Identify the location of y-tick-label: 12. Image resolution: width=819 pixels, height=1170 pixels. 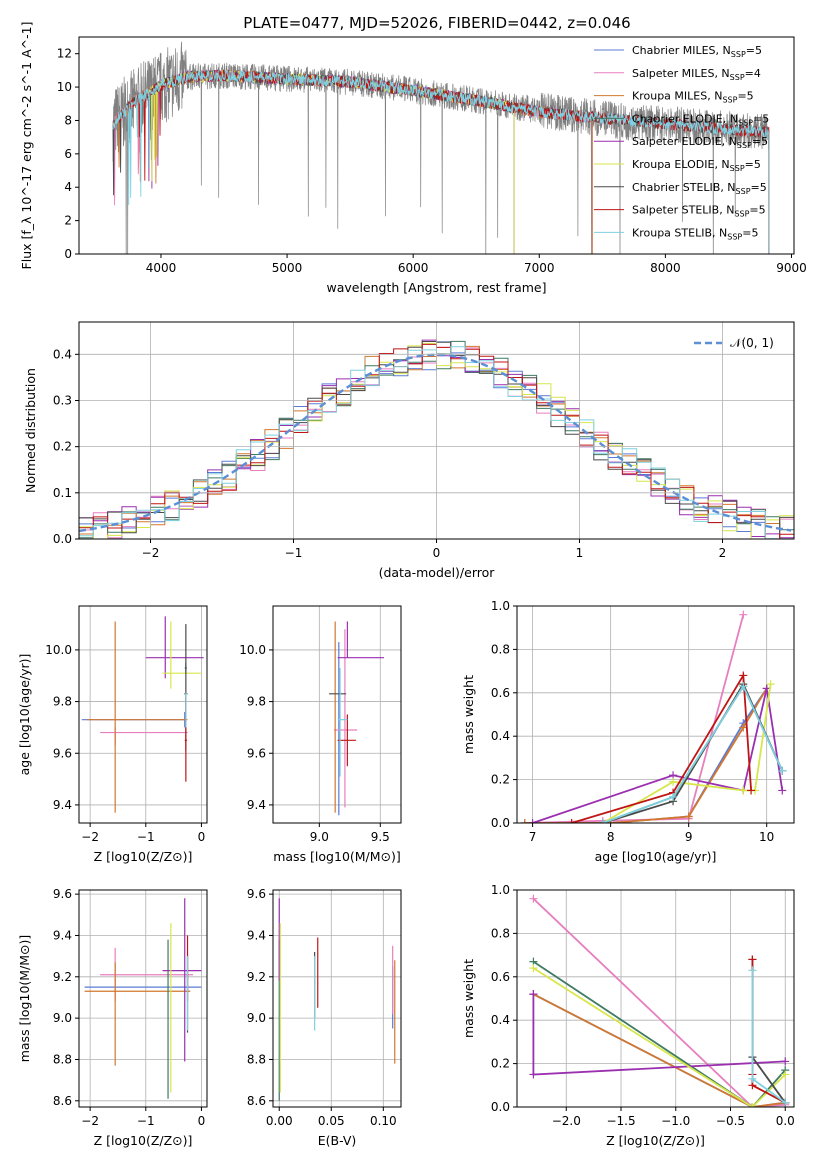
(64, 54).